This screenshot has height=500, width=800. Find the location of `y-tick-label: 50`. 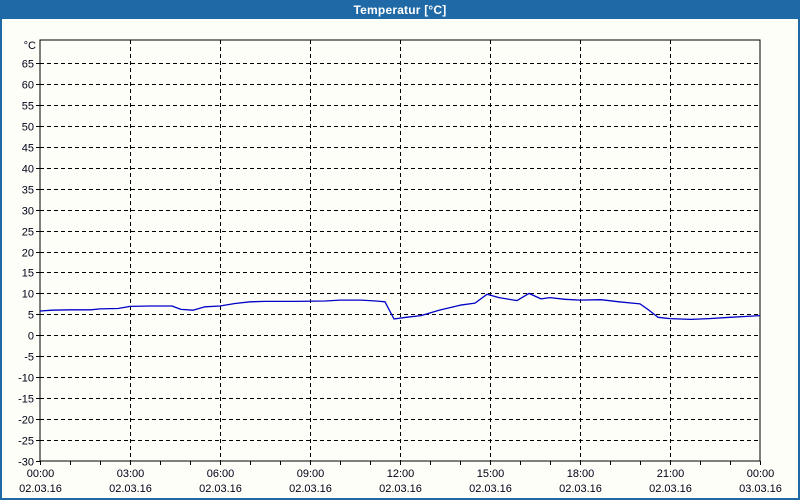

y-tick-label: 50 is located at coordinates (28, 128).